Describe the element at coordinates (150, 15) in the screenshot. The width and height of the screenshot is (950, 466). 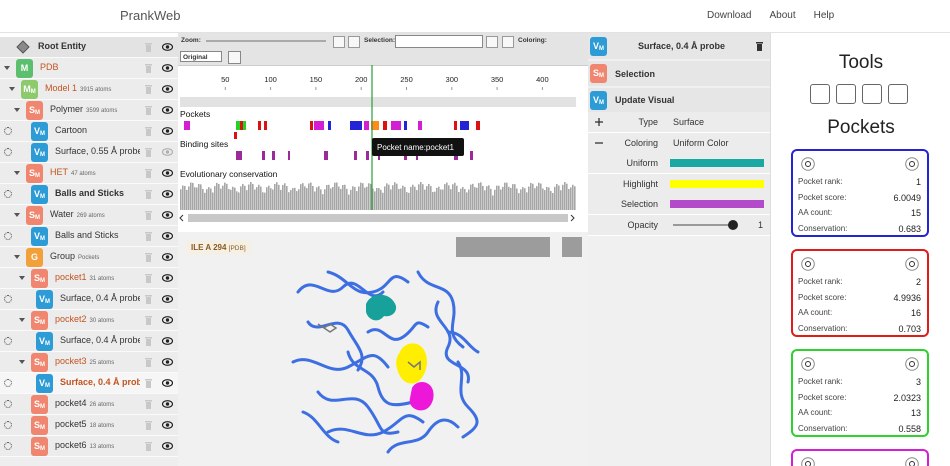
I see `brand: PrankWeb` at that location.